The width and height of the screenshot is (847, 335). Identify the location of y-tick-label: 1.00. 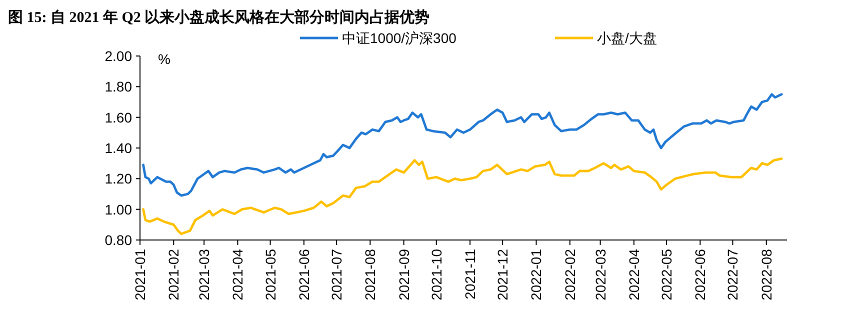
(118, 209).